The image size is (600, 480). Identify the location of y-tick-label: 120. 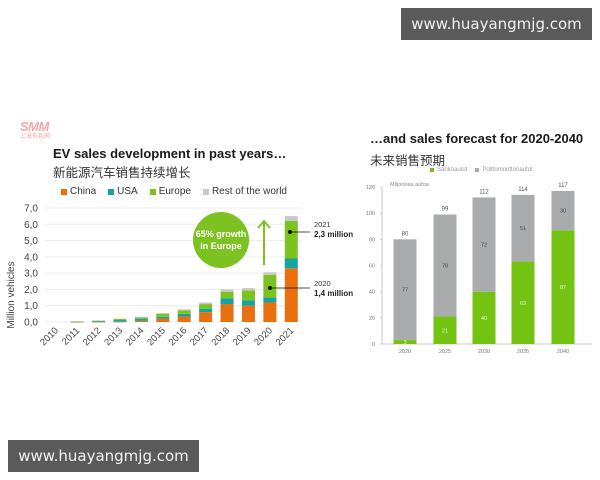
(370, 188).